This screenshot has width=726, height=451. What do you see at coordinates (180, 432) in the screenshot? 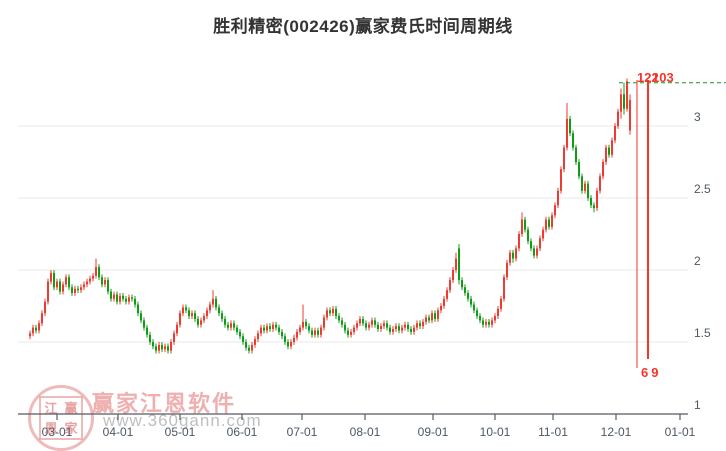
I see `svg-text: 05-01` at bounding box center [180, 432].